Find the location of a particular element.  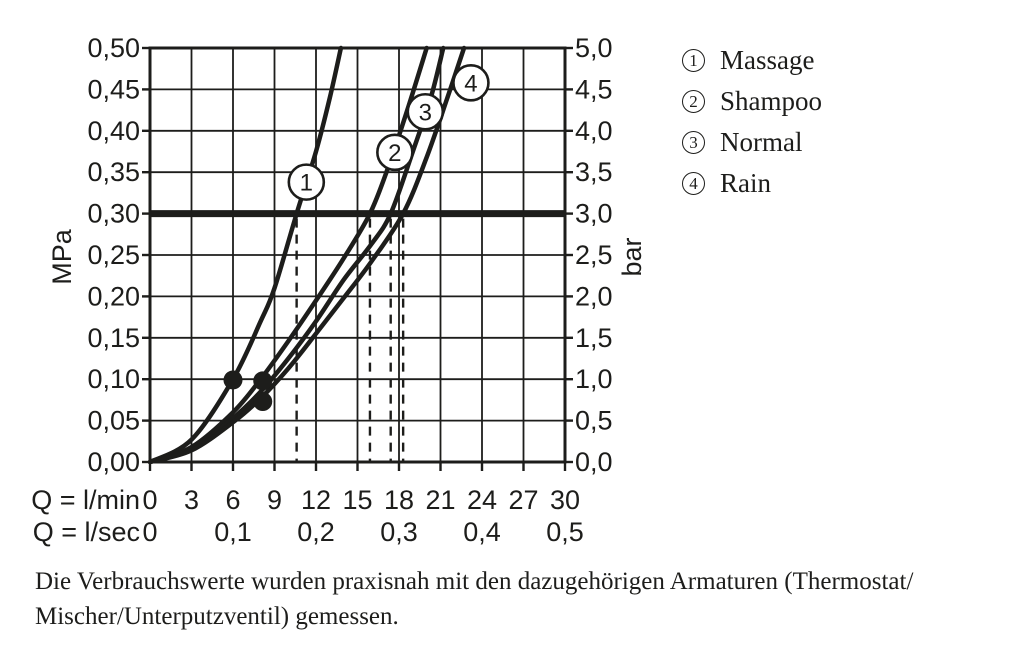

svg-text: 0,10 is located at coordinates (113, 379).